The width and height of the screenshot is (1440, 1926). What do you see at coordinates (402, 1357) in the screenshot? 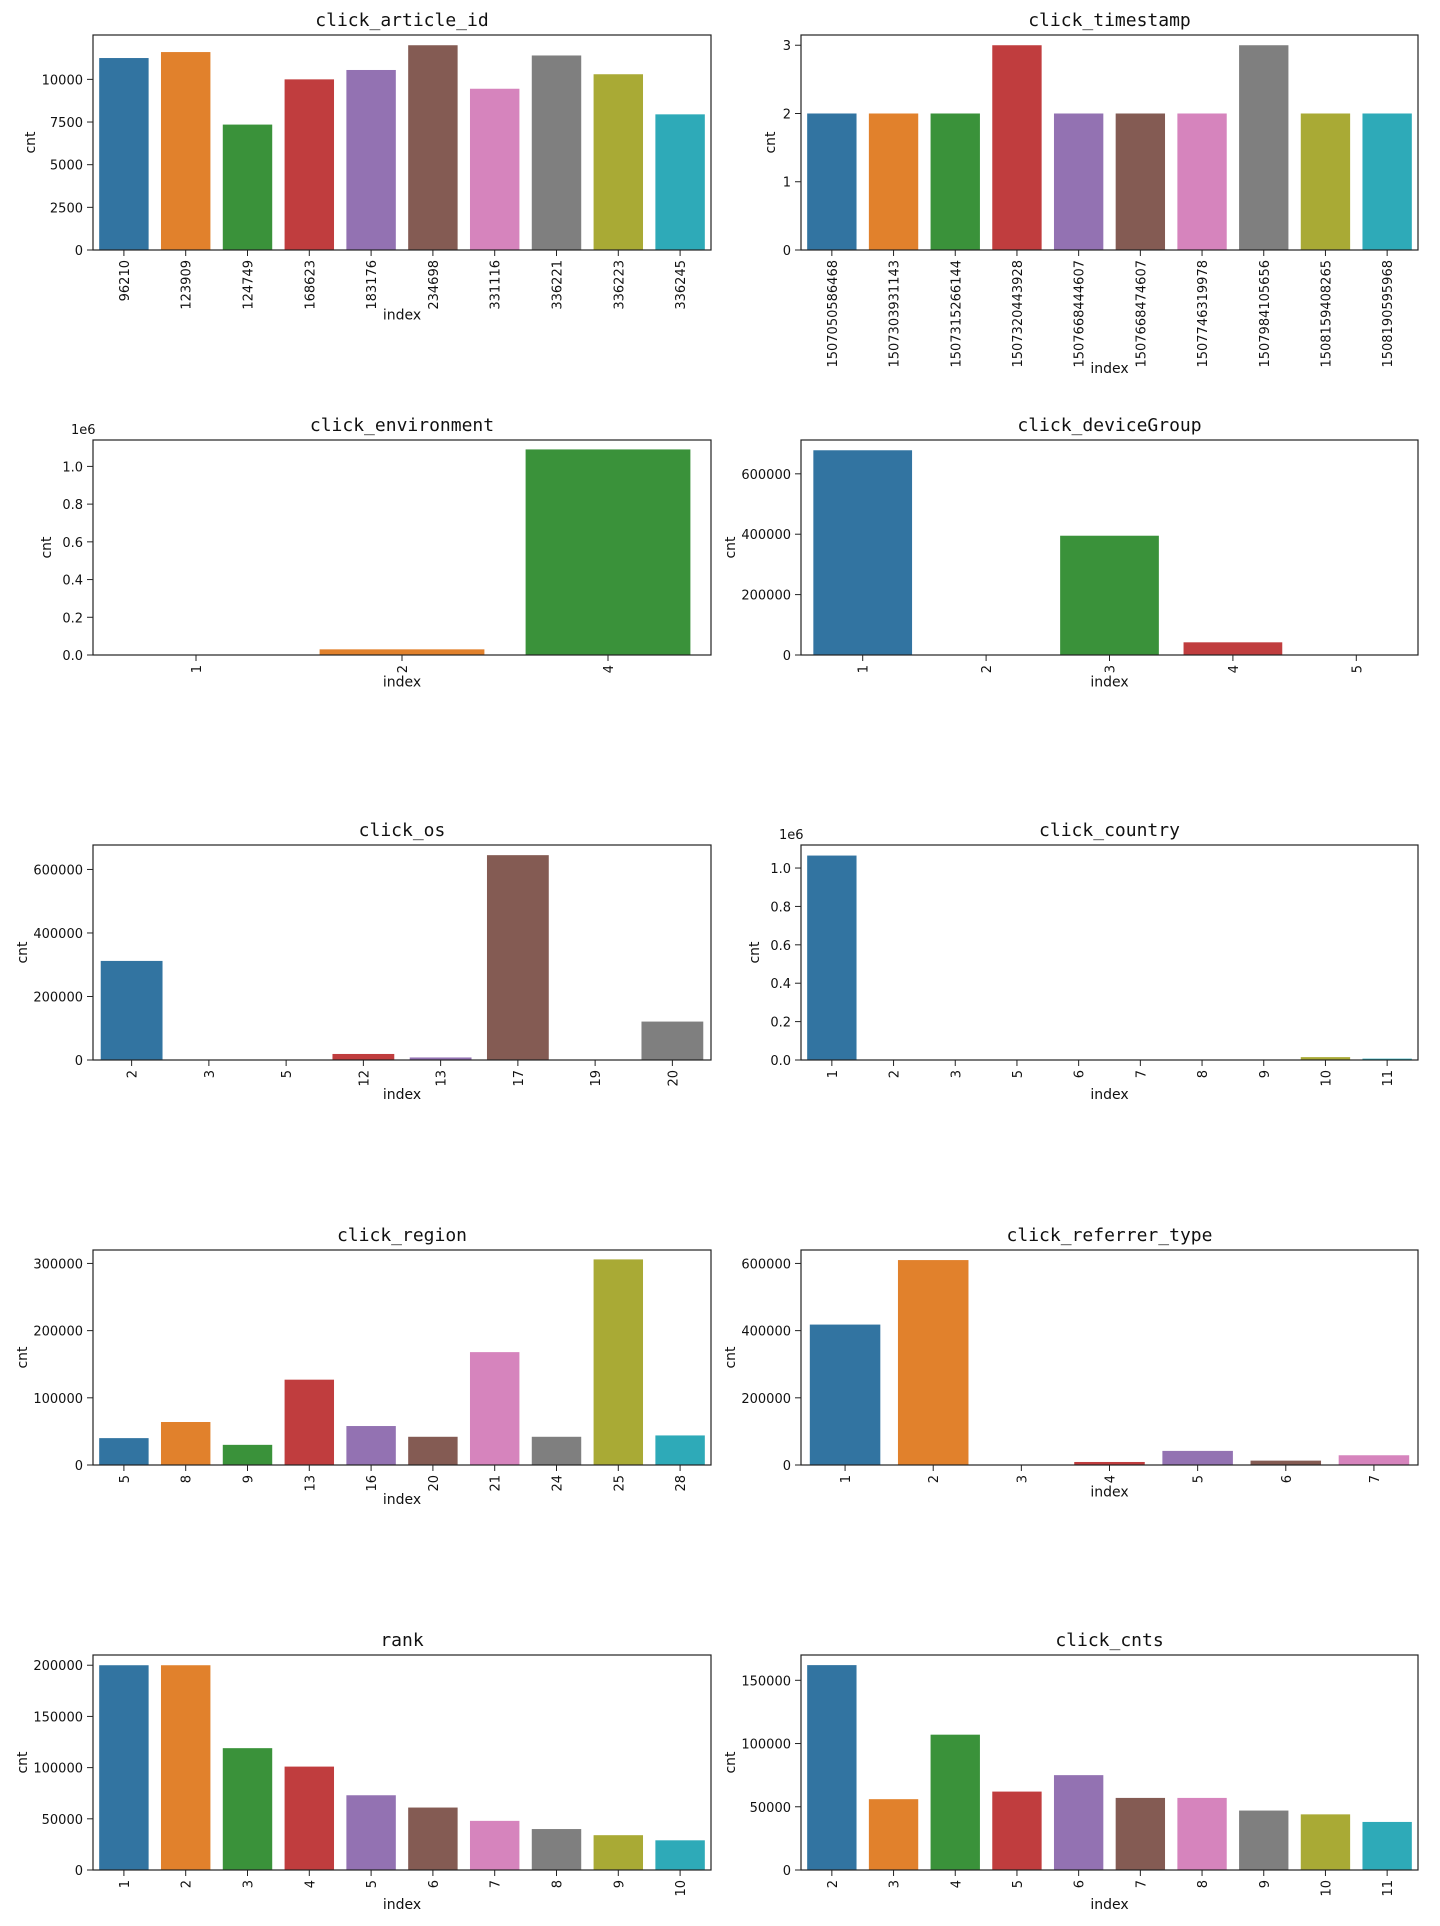
I see `axes-frame` at bounding box center [402, 1357].